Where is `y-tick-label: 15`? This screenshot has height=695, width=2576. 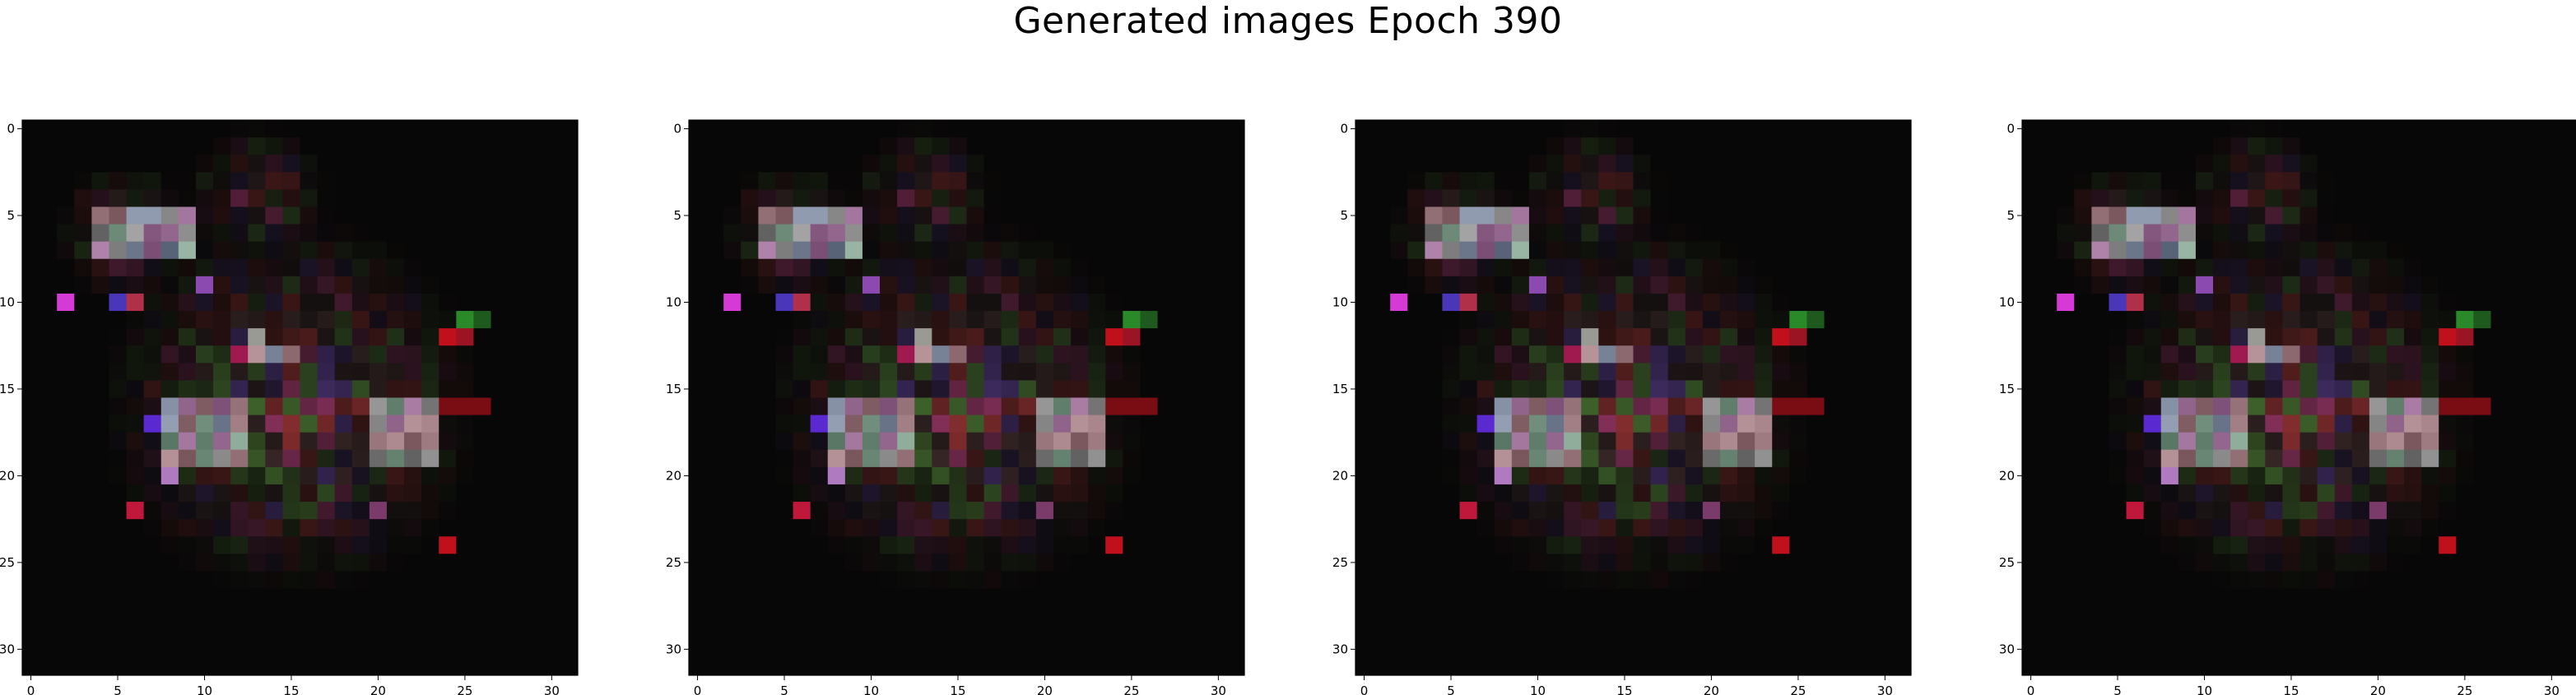
y-tick-label: 15 is located at coordinates (2007, 389).